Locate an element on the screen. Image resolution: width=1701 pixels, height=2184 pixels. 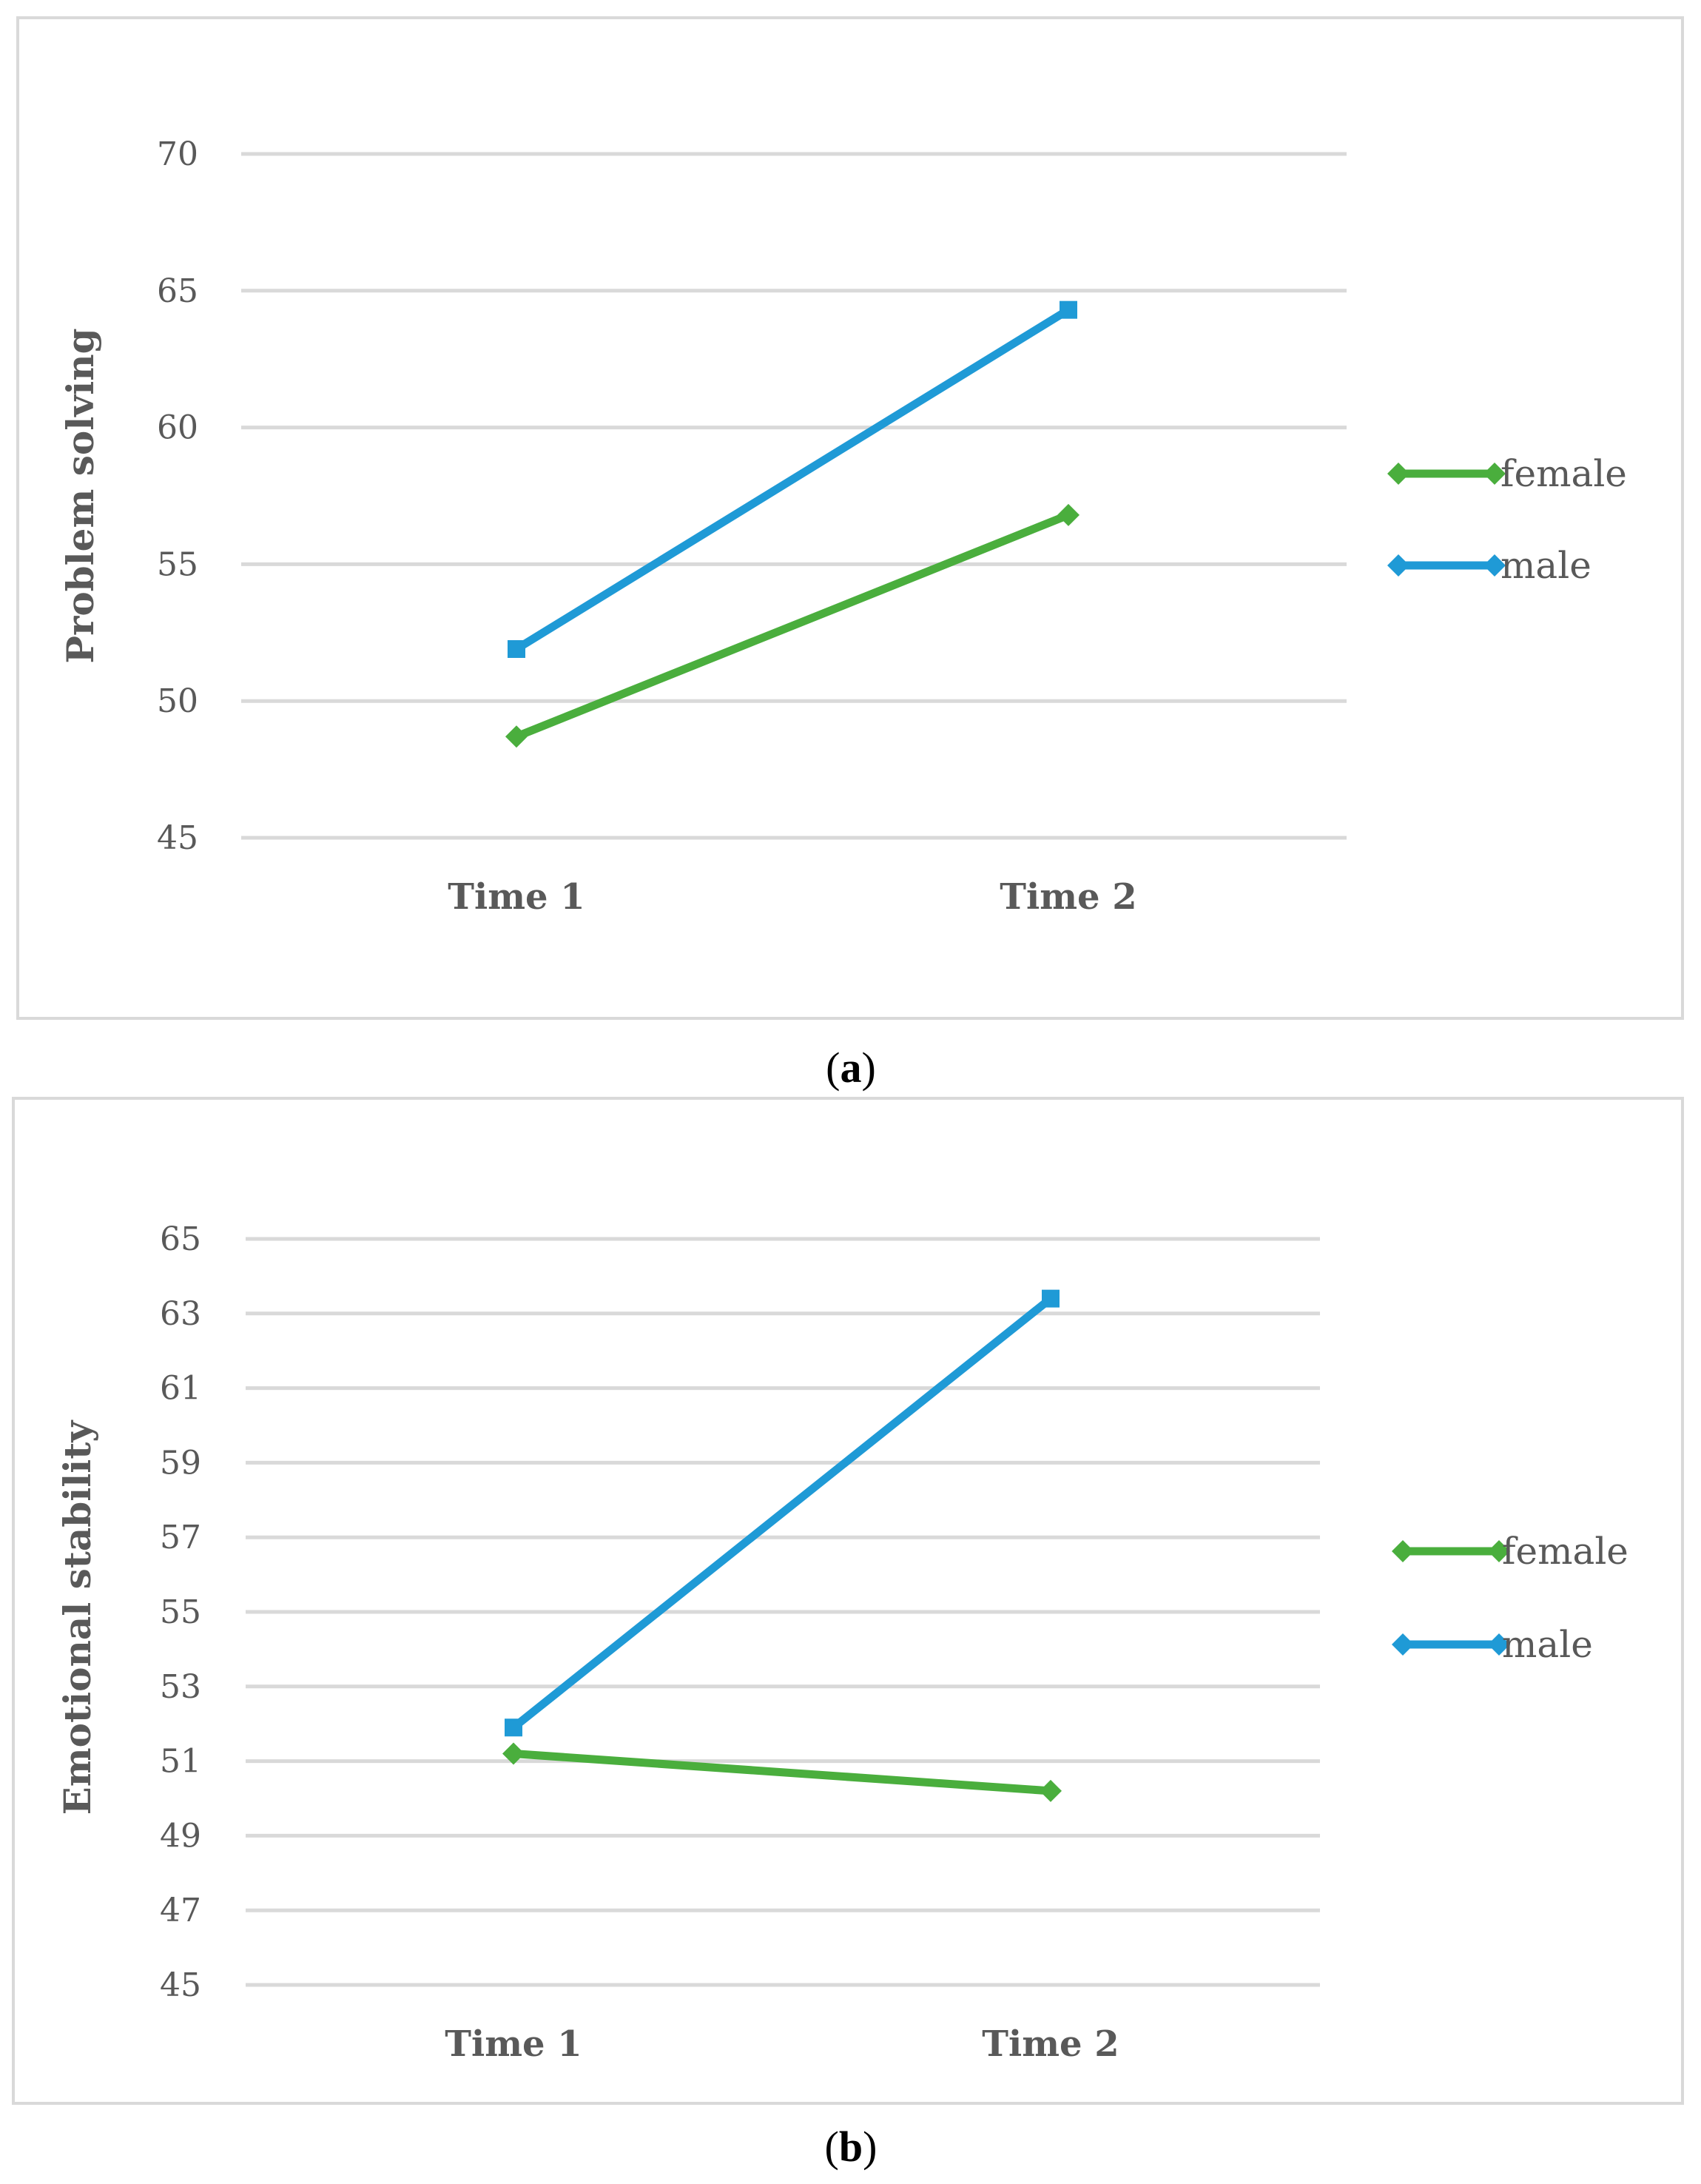
y-axis-title: Problem solving is located at coordinates (80, 495).